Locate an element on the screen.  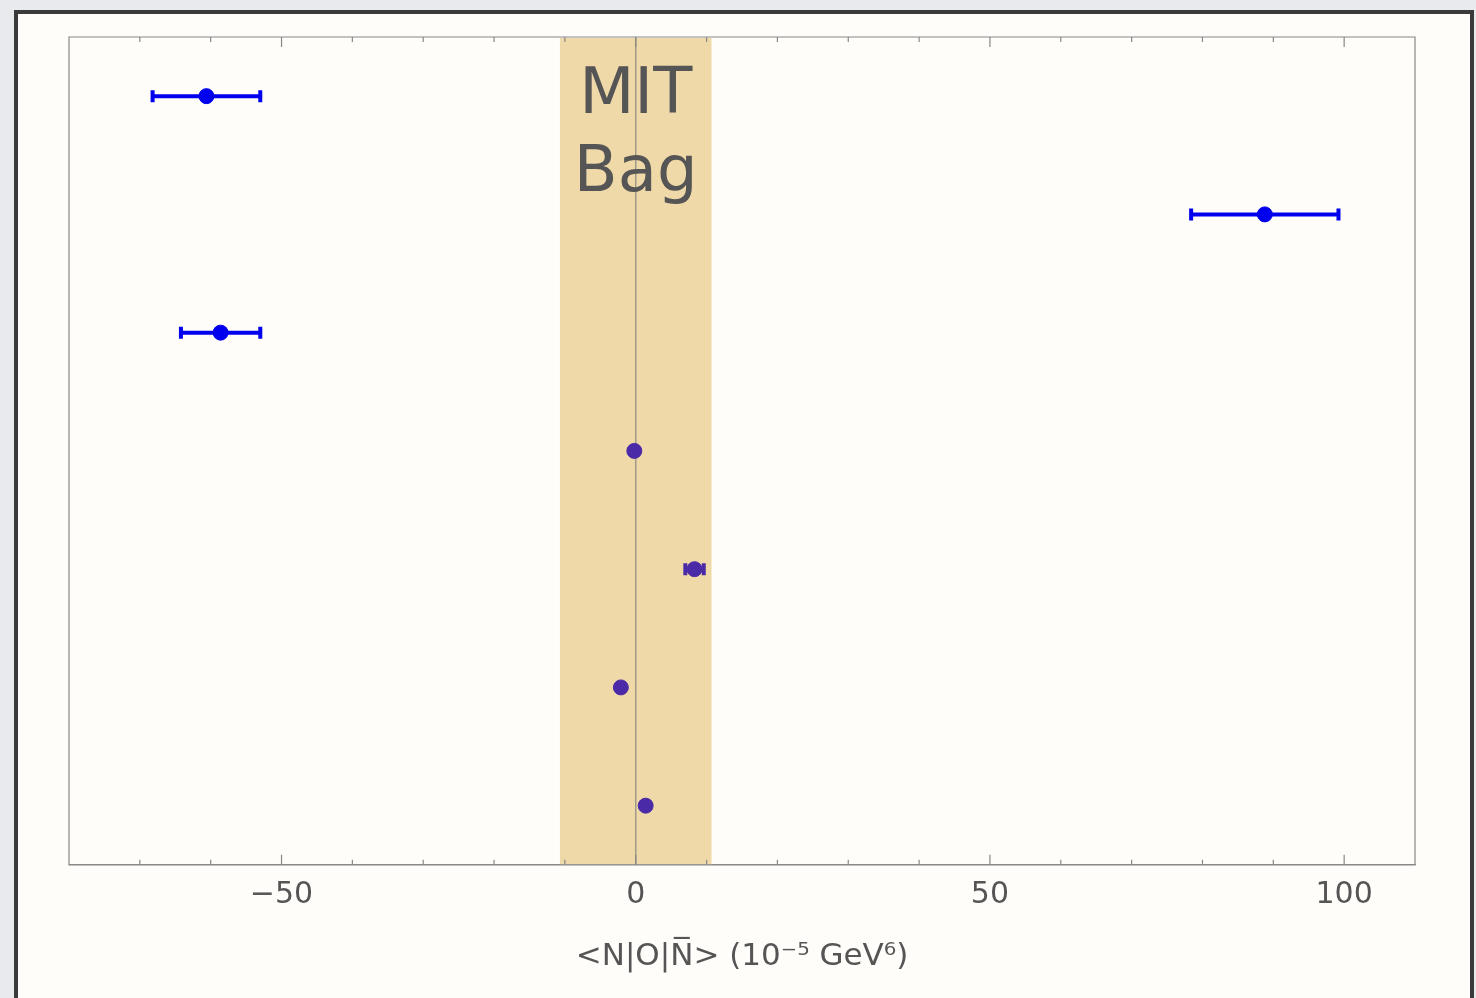
x-tick-label: 0 is located at coordinates (636, 892).